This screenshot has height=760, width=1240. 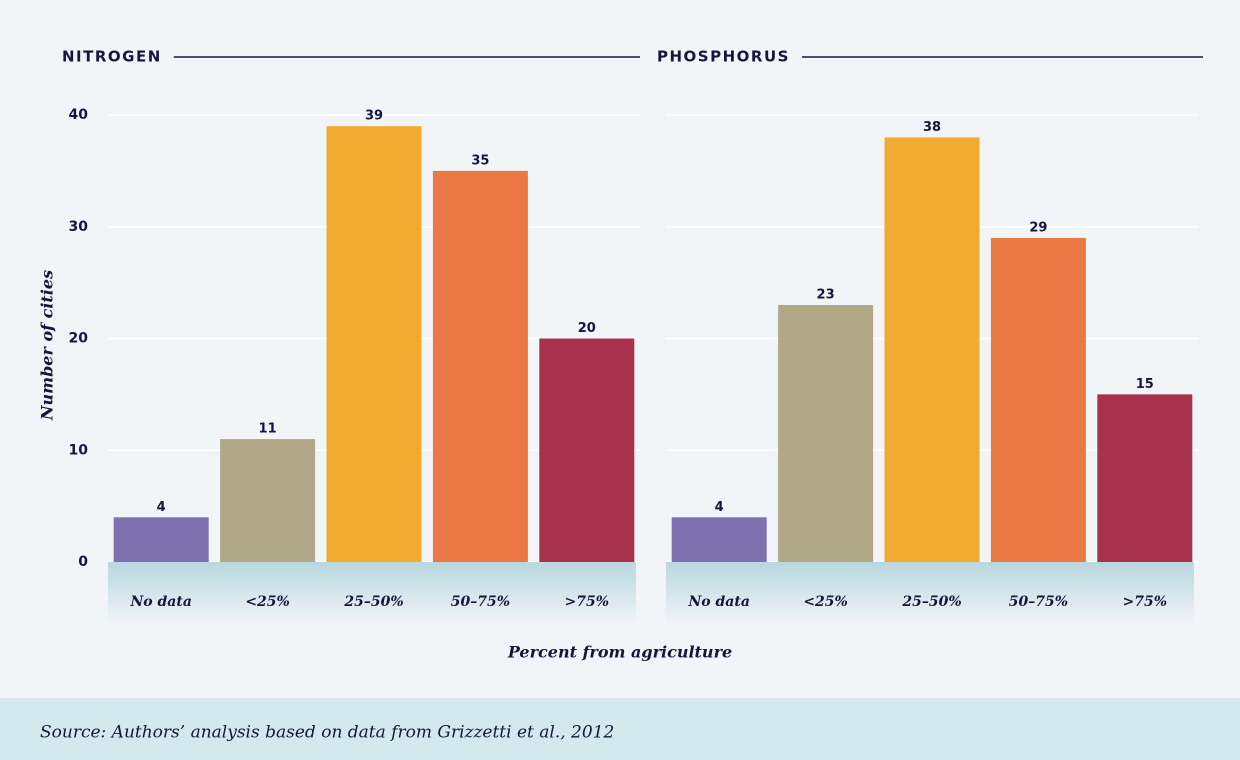 I want to click on panel-title: PHOSPHORUS, so click(x=723, y=57).